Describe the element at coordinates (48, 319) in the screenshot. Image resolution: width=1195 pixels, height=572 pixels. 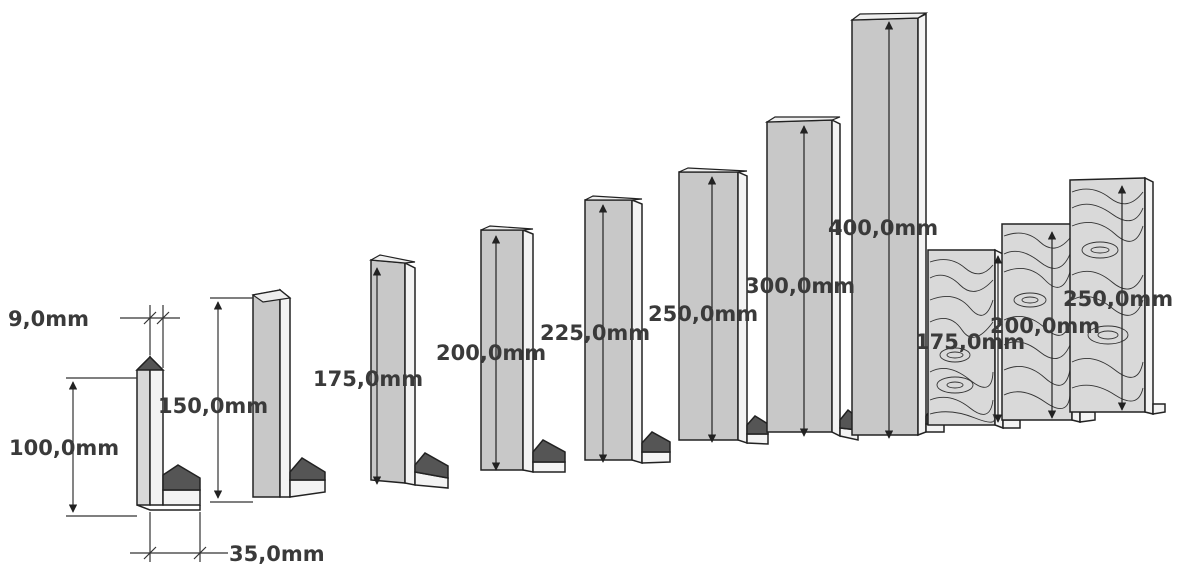
I see `label-thickness: 9,0mm` at that location.